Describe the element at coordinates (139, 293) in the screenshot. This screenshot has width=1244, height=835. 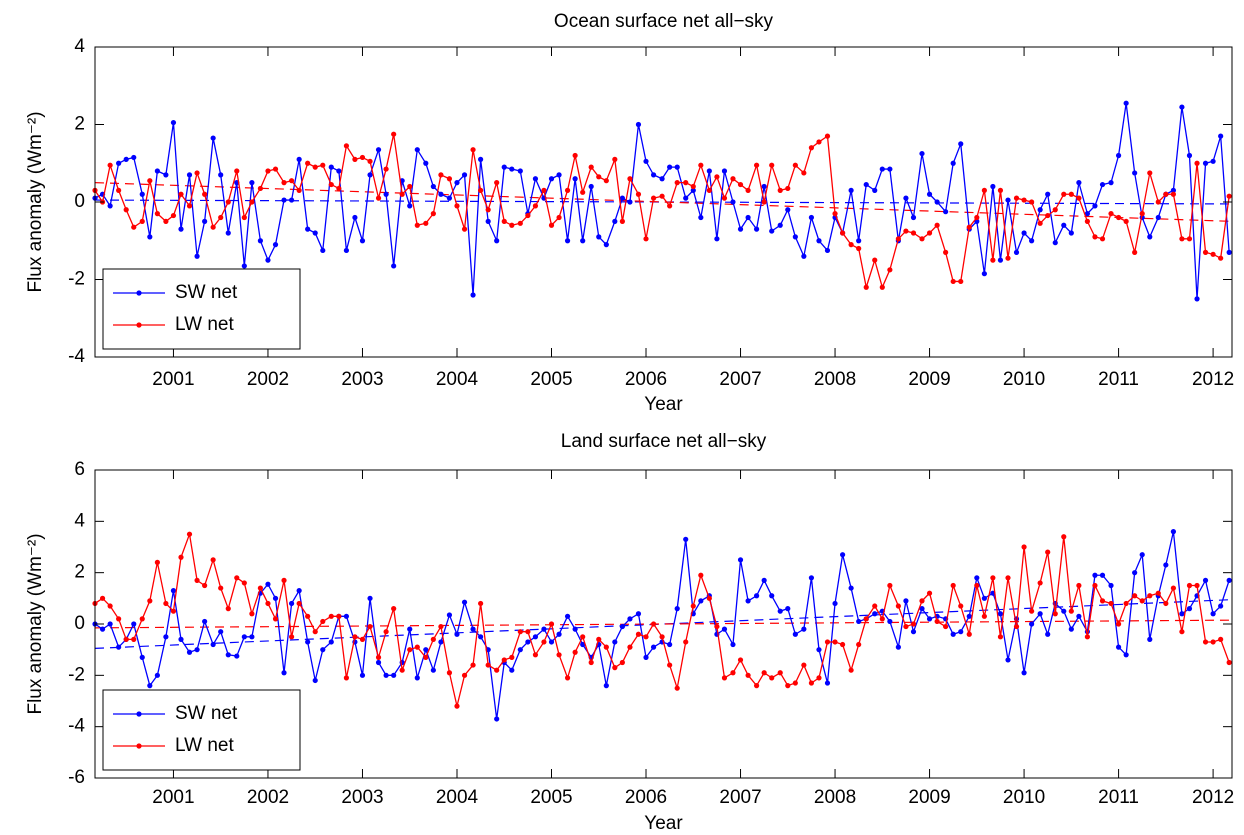
I see `legend-marker` at that location.